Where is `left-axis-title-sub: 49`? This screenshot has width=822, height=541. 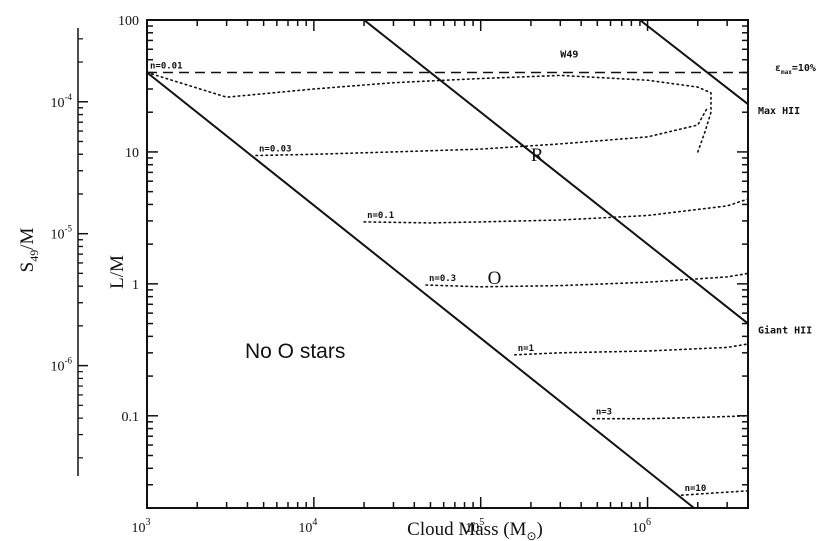
left-axis-title-sub: 49 is located at coordinates (34, 256).